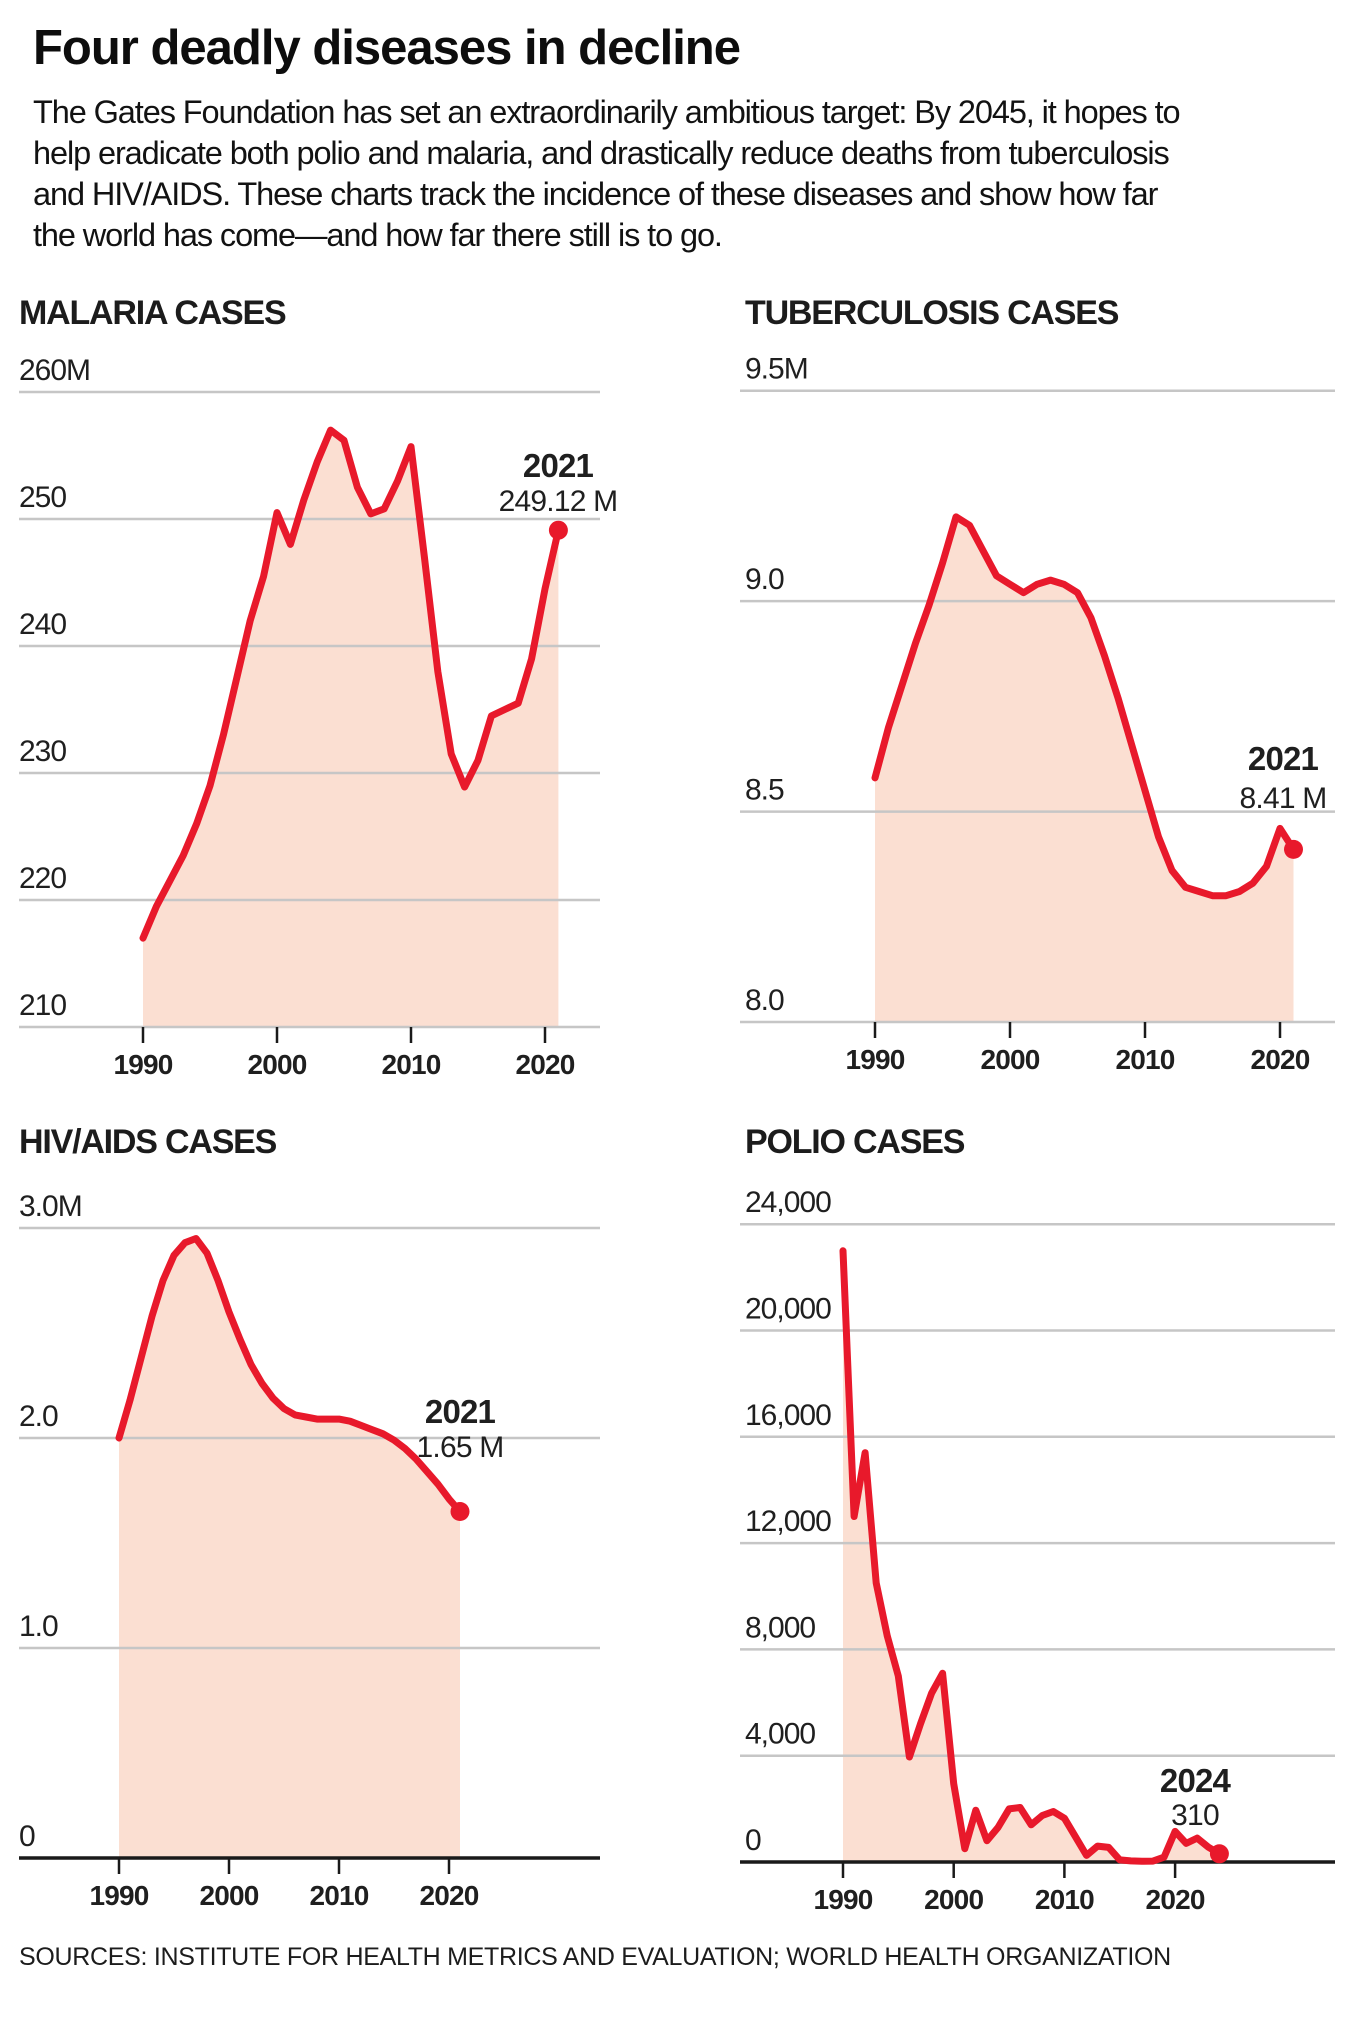 This screenshot has height=2020, width=1355. Describe the element at coordinates (1195, 1815) in the screenshot. I see `annotation-value: 310` at that location.